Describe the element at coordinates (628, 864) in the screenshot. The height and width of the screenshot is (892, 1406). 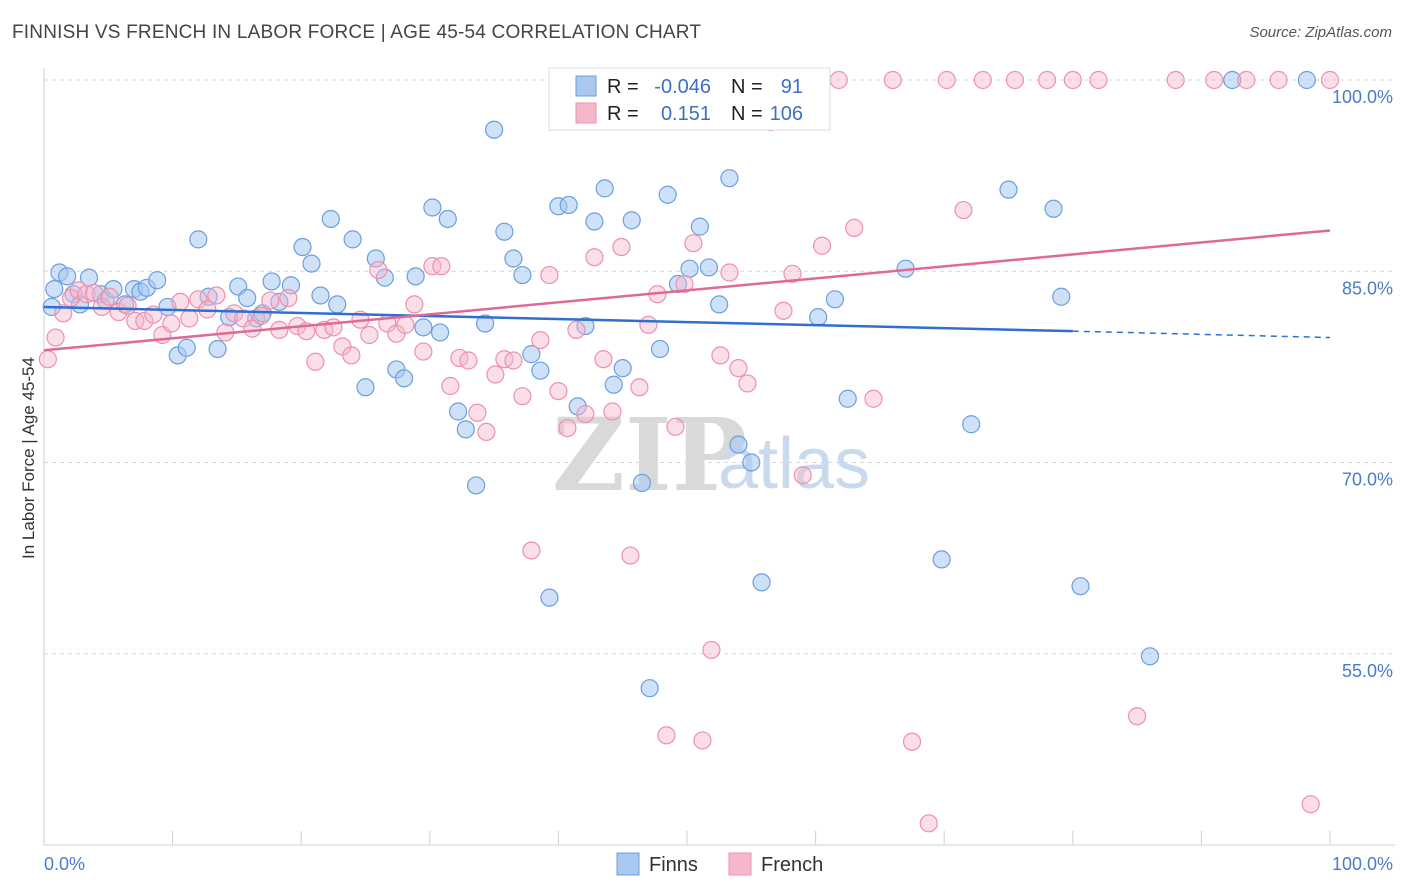
I see `legend-bottom-swatch-finns` at that location.